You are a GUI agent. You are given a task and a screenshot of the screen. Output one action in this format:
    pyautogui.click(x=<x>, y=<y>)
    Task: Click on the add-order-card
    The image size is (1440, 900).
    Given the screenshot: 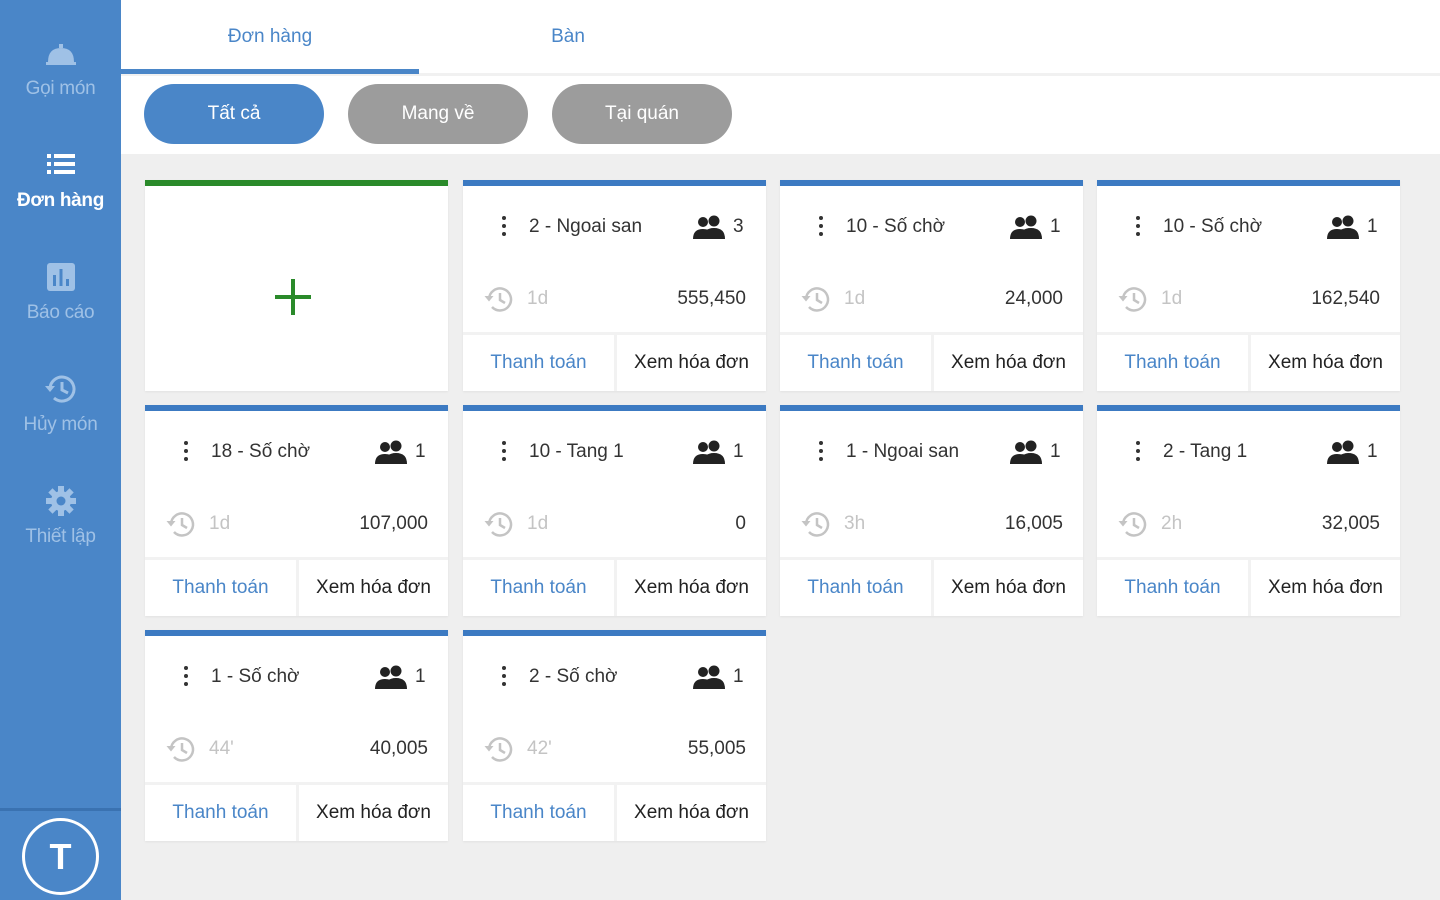 What is the action you would take?
    pyautogui.click(x=296, y=285)
    